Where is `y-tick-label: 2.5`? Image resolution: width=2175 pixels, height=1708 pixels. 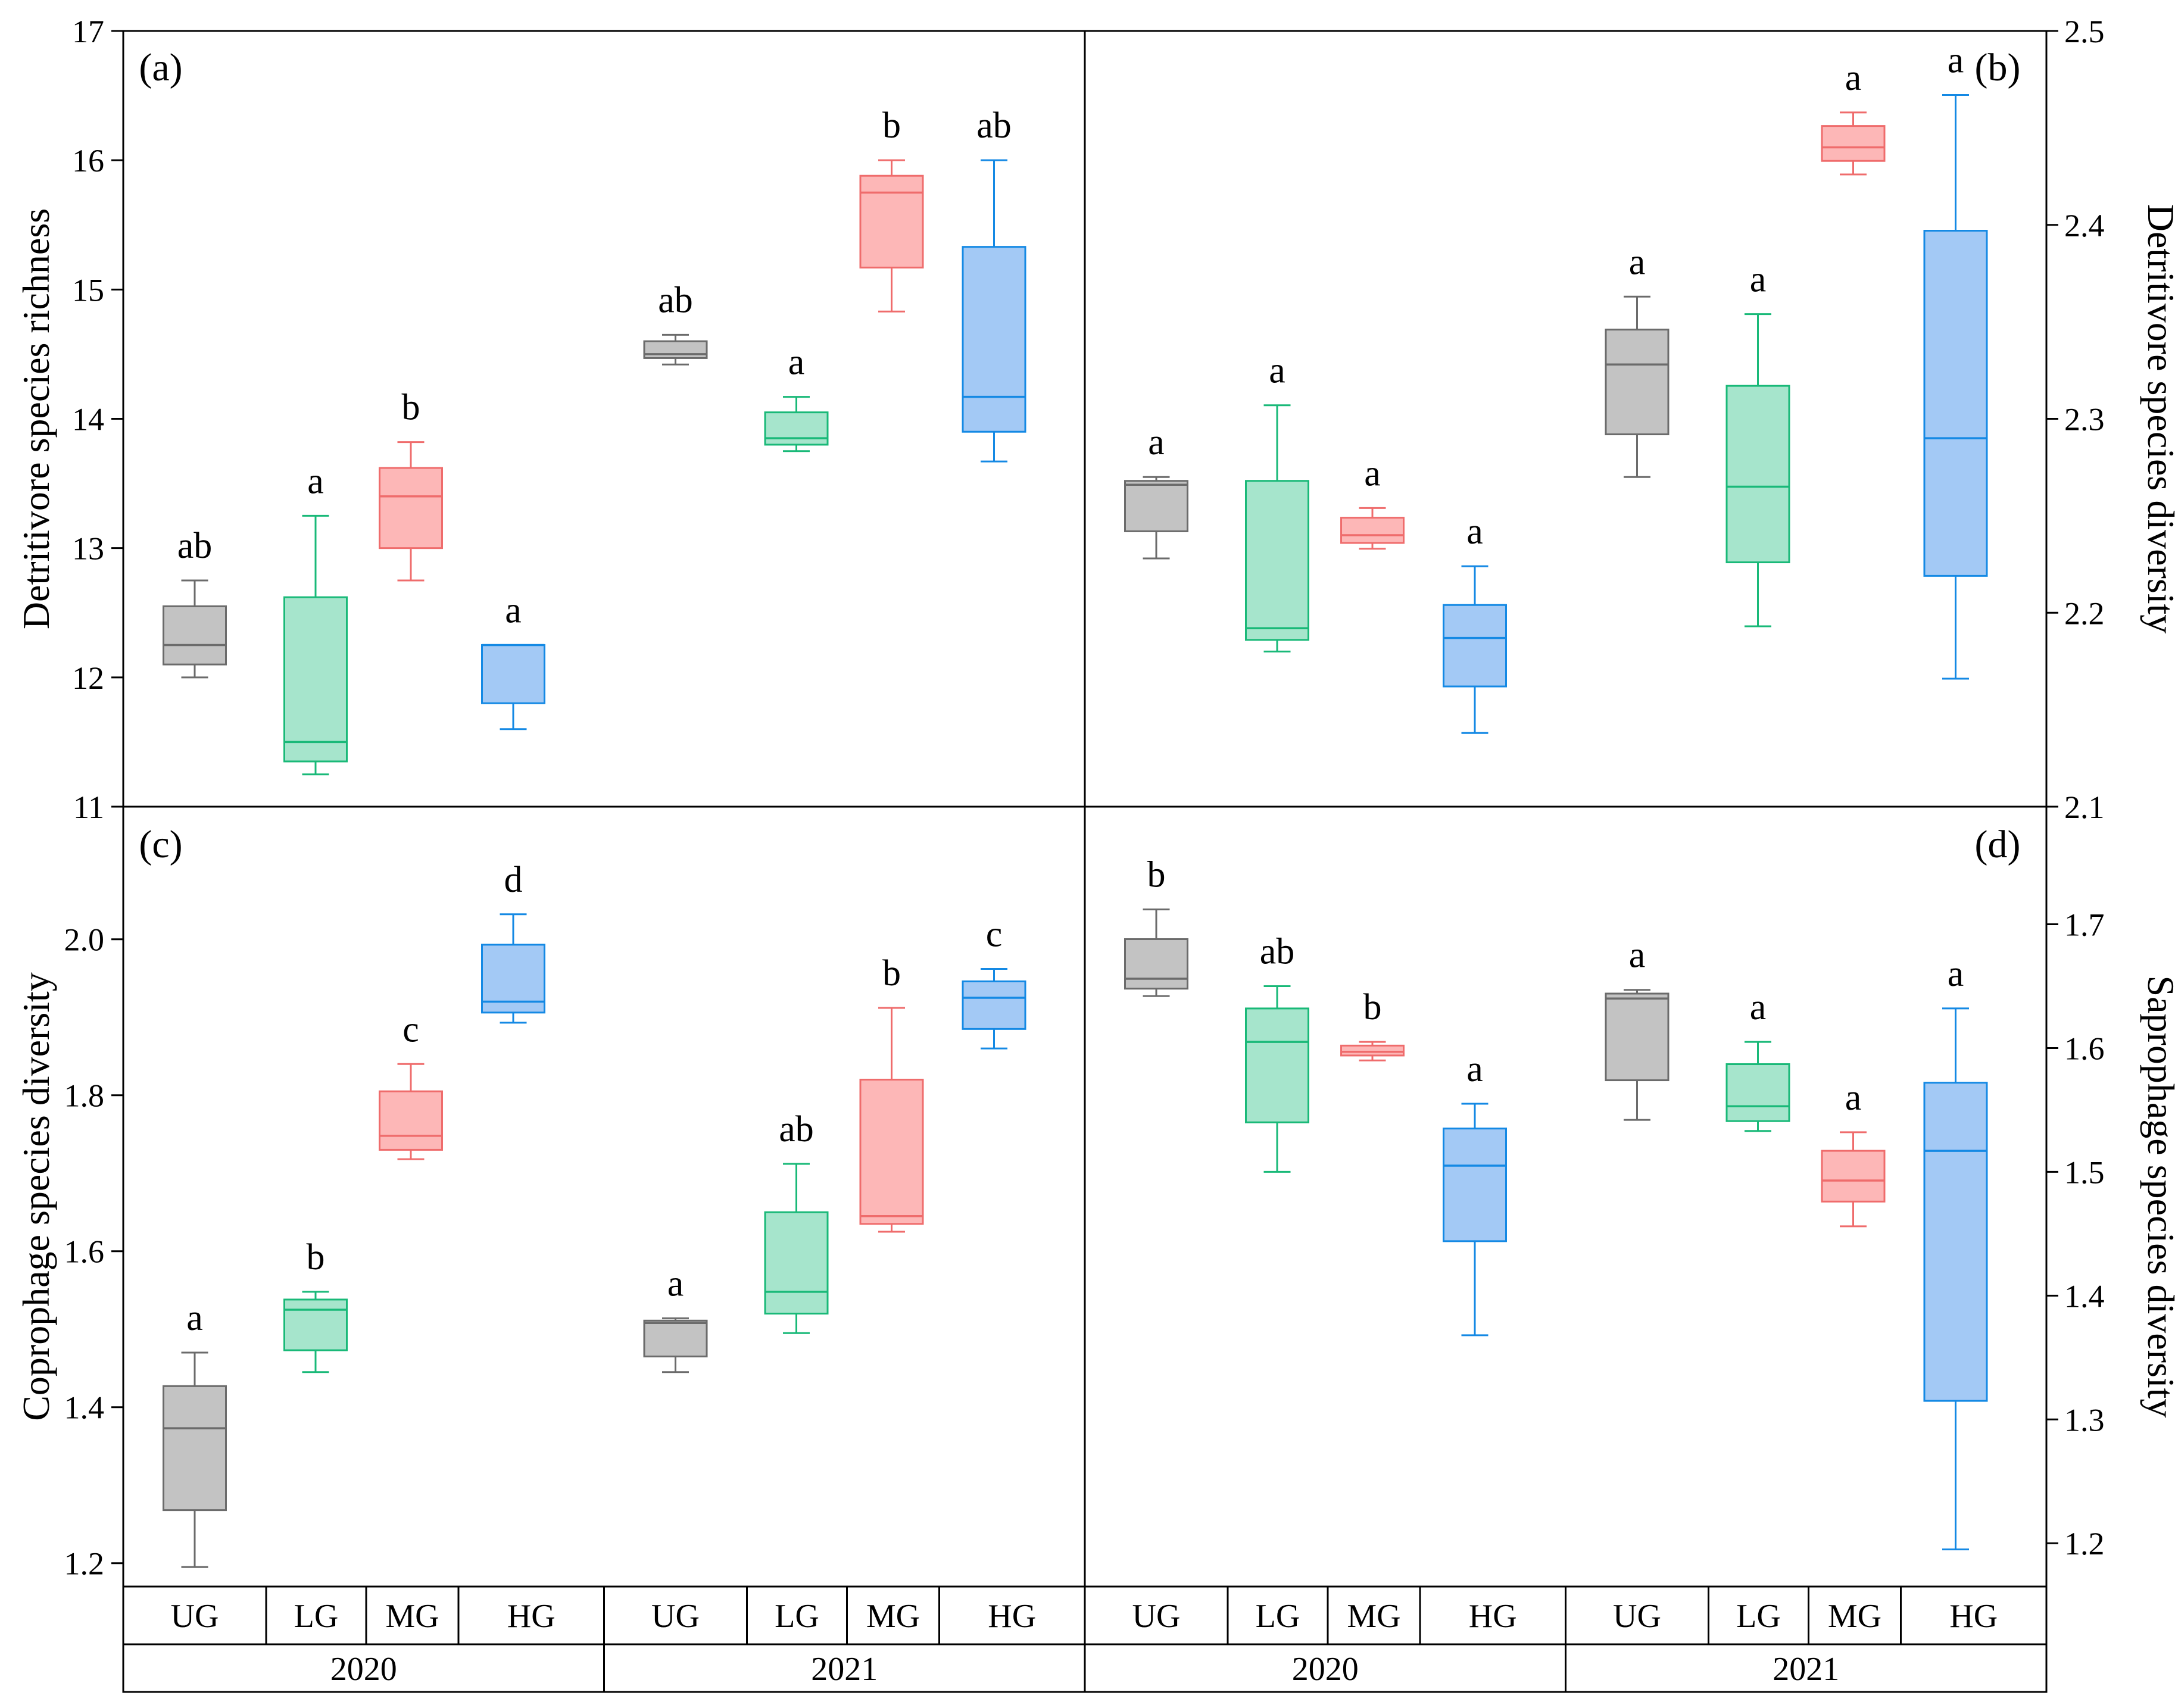 y-tick-label: 2.5 is located at coordinates (2084, 31).